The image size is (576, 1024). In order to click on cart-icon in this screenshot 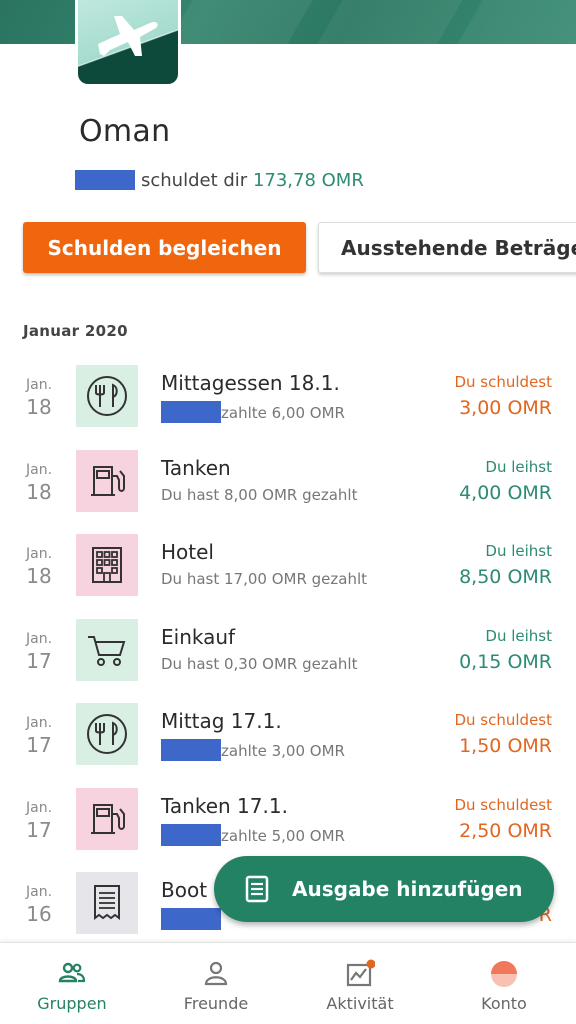, I will do `click(107, 649)`.